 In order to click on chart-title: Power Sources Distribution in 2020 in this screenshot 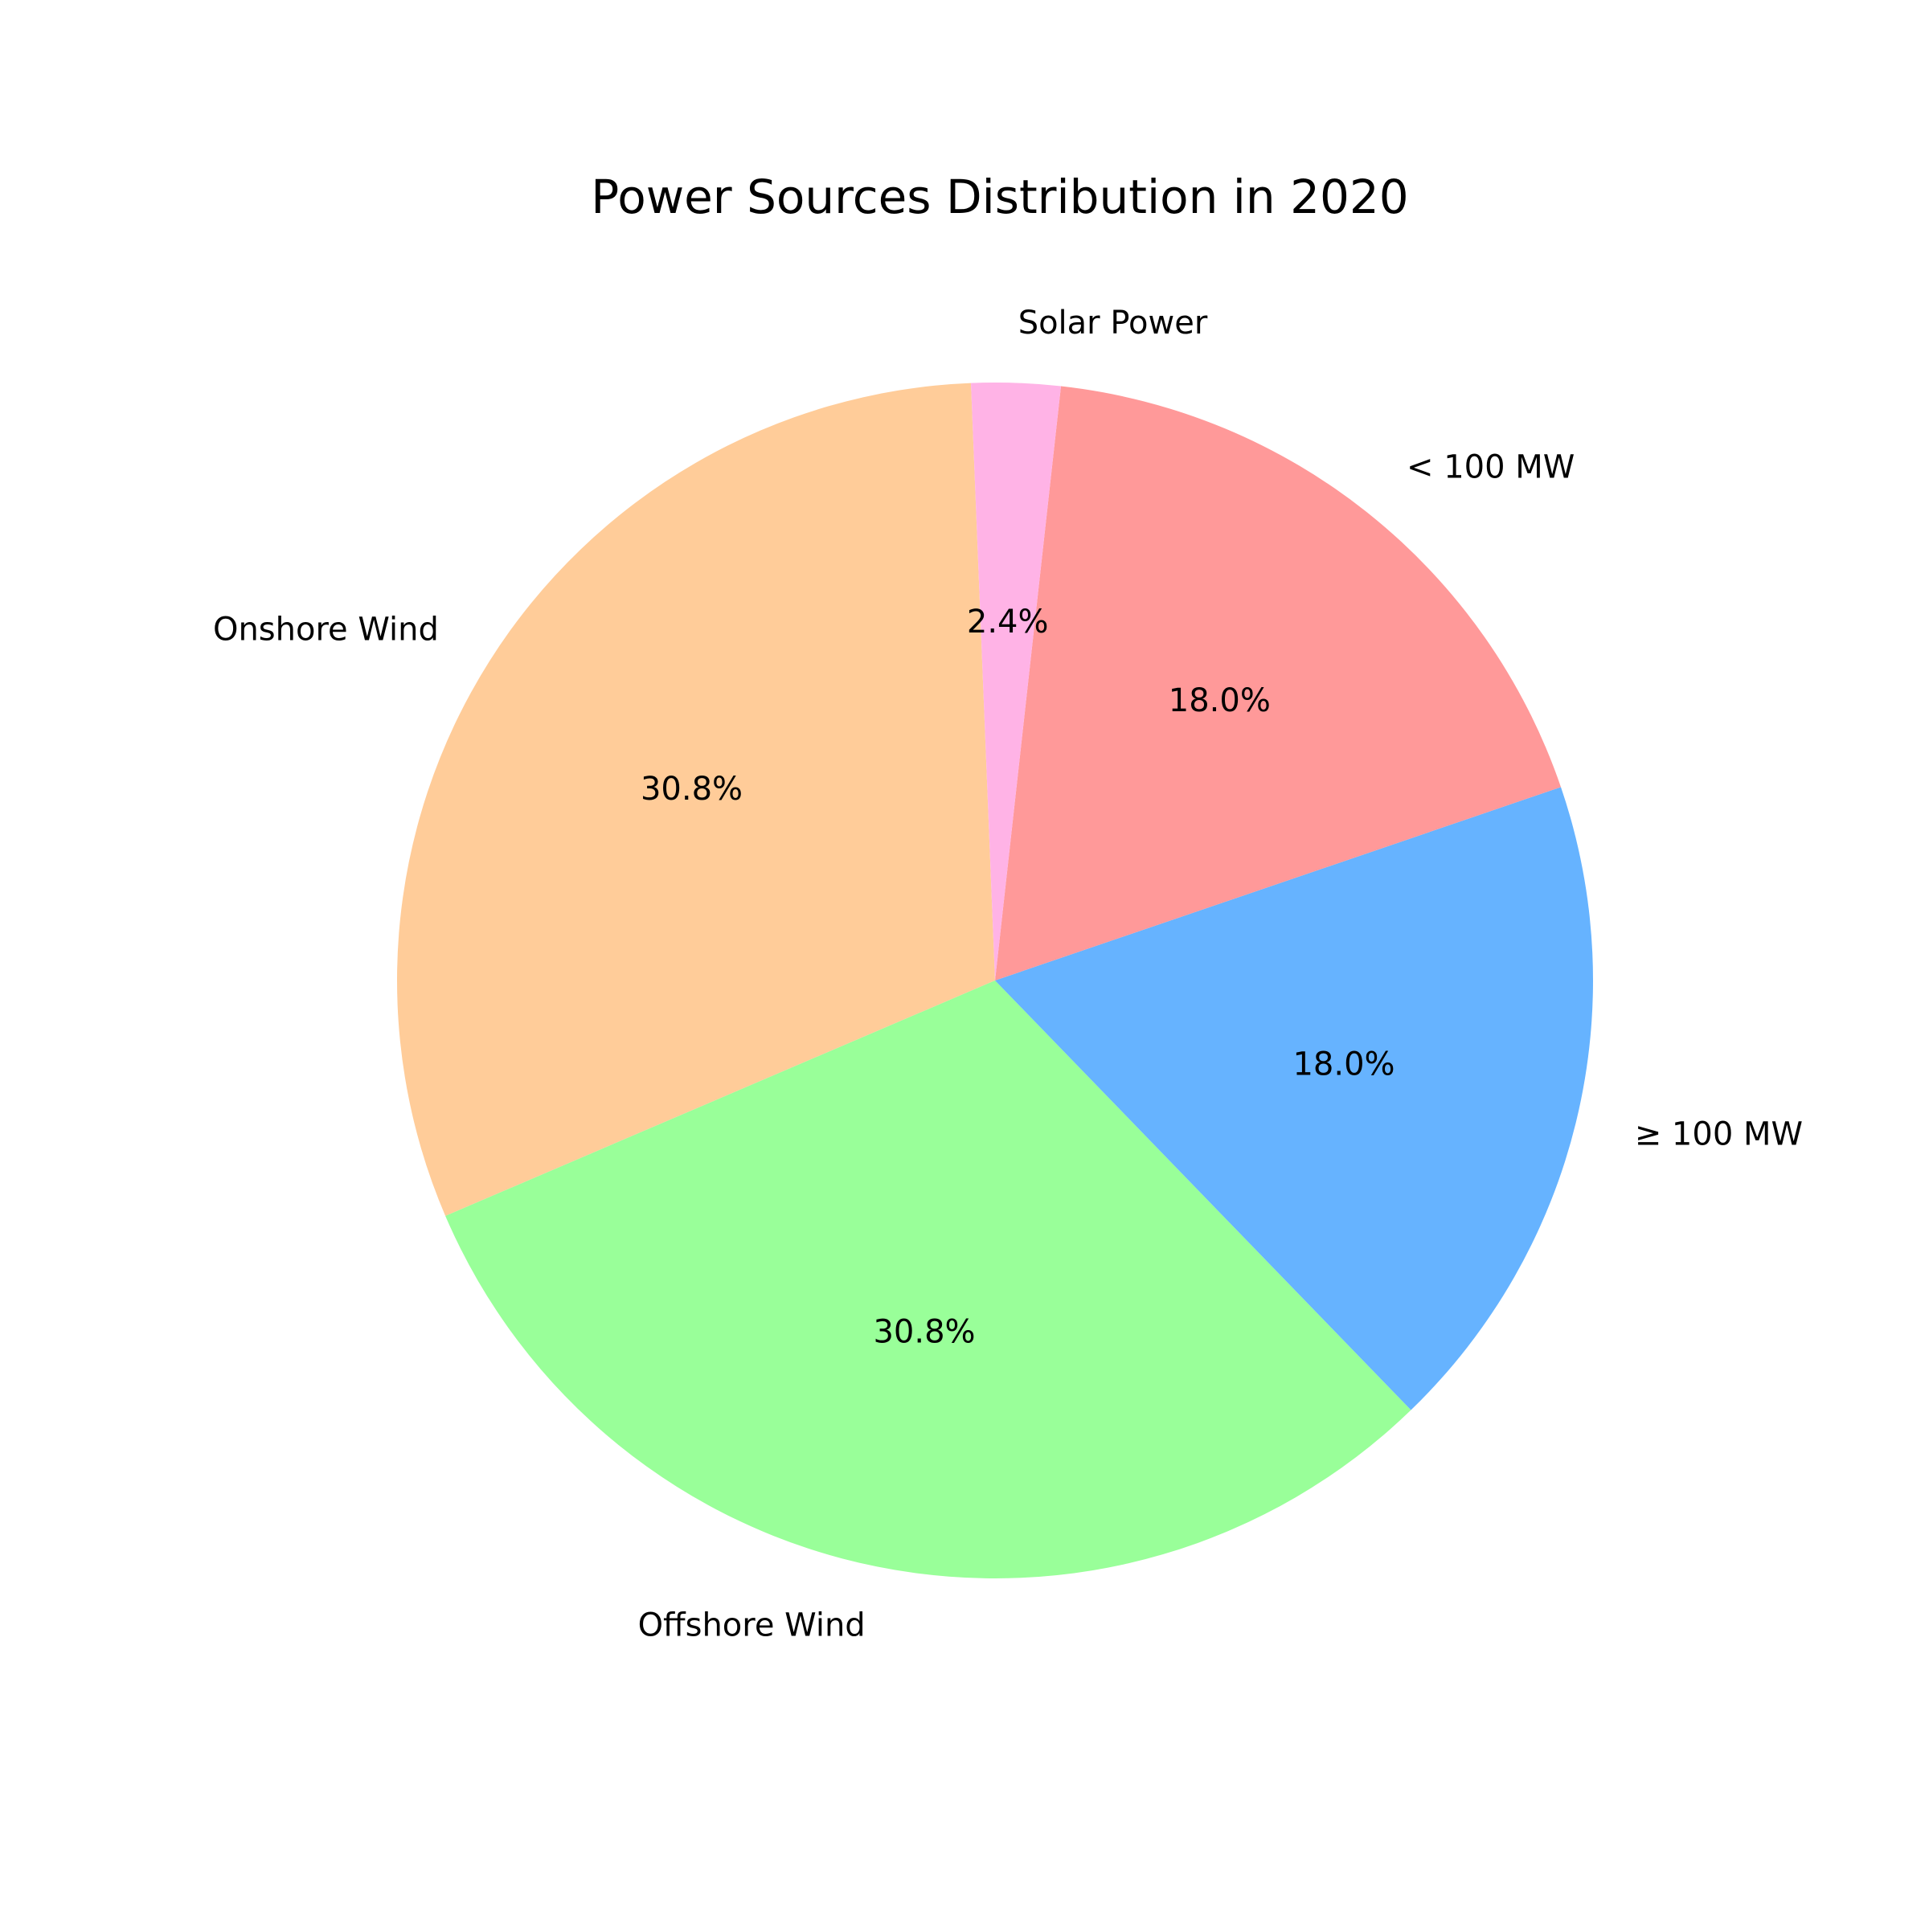, I will do `click(999, 197)`.